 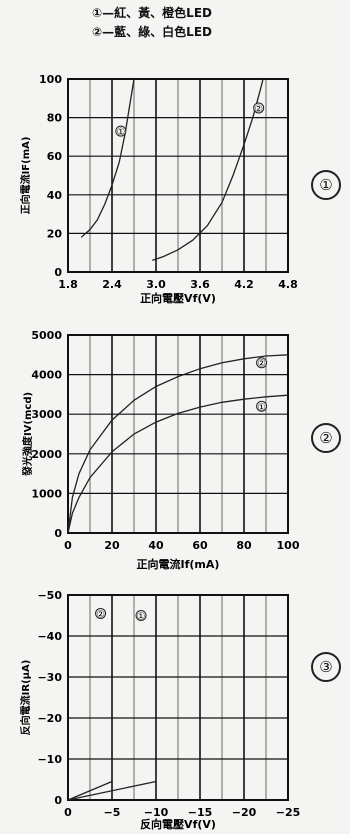 What do you see at coordinates (50, 79) in the screenshot?
I see `y-tick-label: 100` at bounding box center [50, 79].